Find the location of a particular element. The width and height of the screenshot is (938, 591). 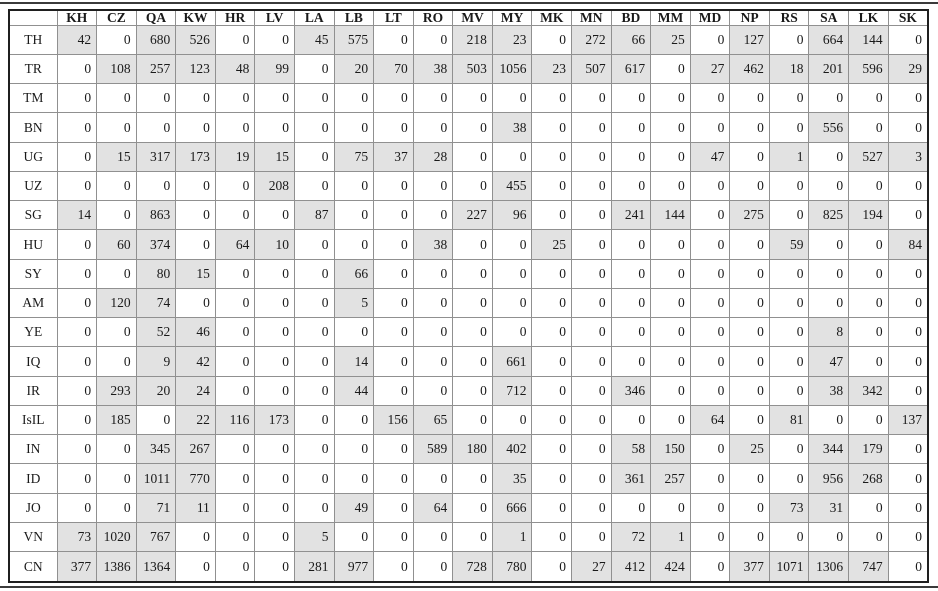

cell-bn-kh: 0 is located at coordinates (77, 127).